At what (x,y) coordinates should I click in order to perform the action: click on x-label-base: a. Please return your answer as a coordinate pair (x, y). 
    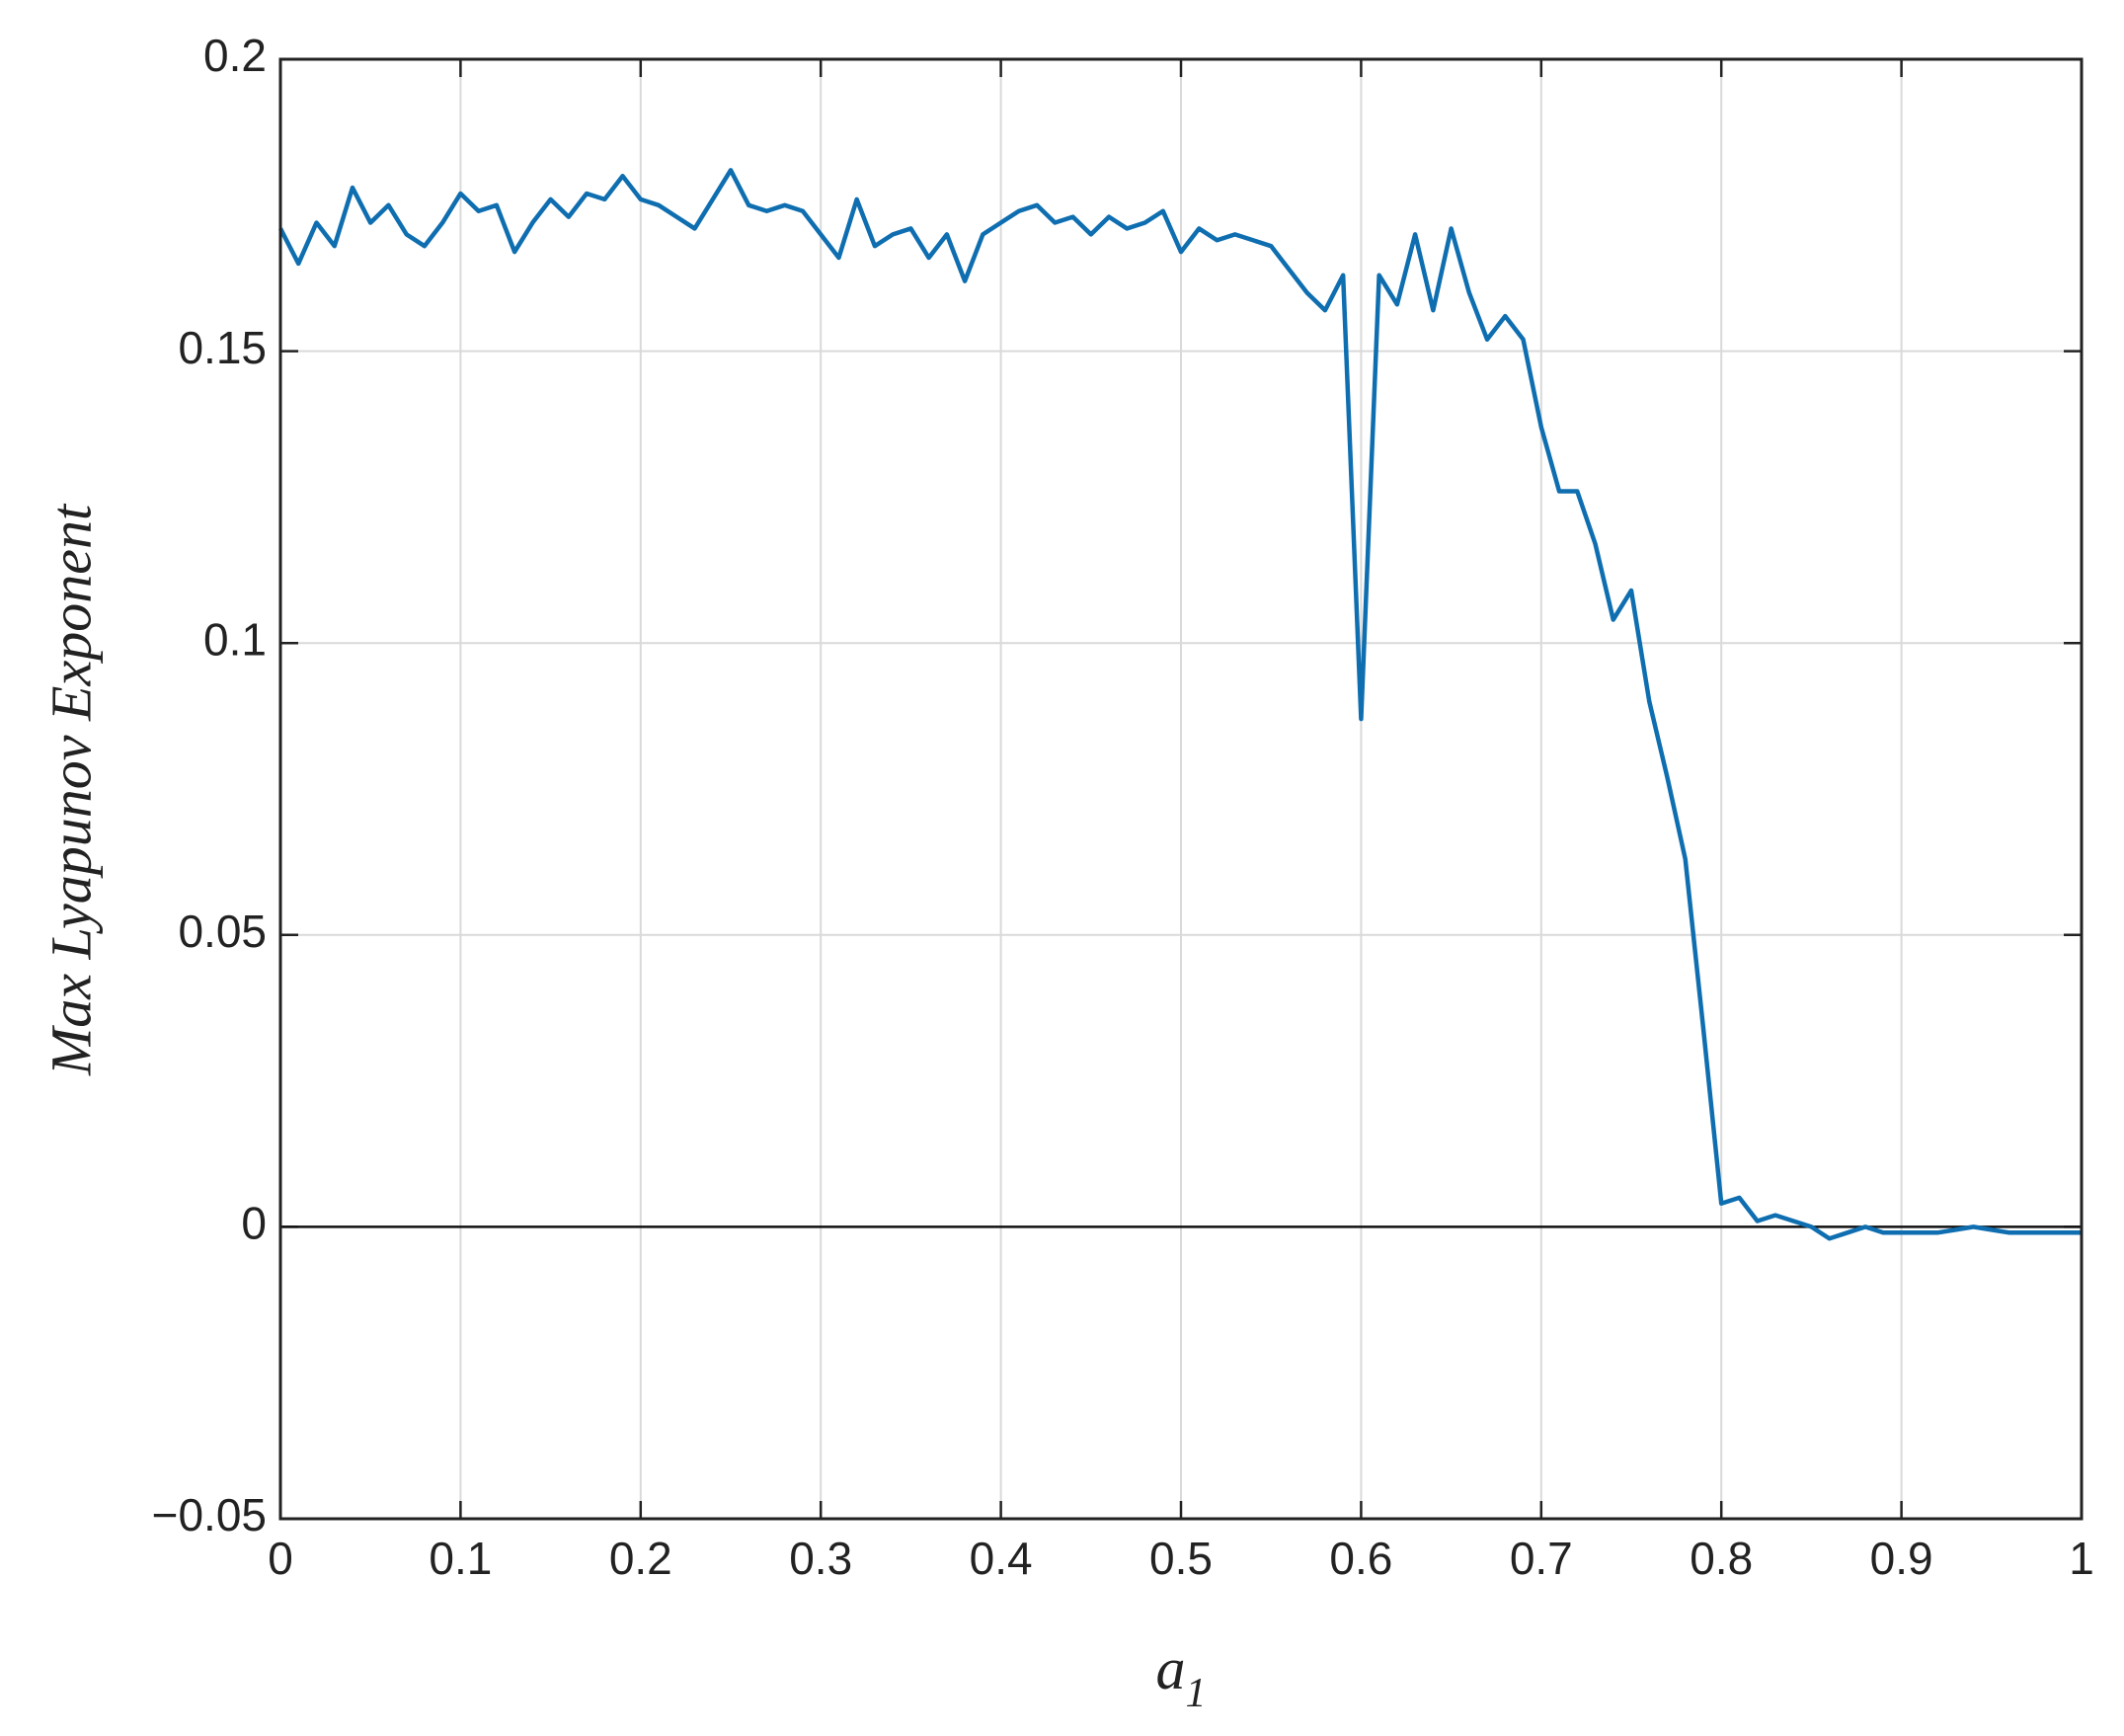
    Looking at the image, I should click on (1171, 1668).